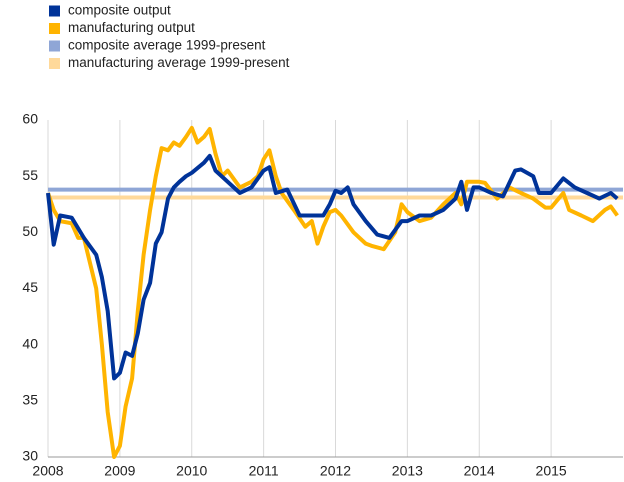 The width and height of the screenshot is (624, 482). What do you see at coordinates (551, 471) in the screenshot?
I see `x-tick-label: 2015` at bounding box center [551, 471].